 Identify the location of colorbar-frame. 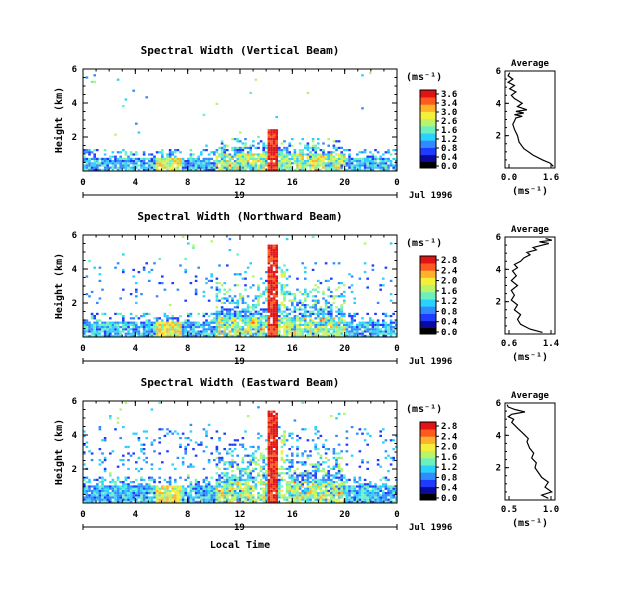
(428, 461).